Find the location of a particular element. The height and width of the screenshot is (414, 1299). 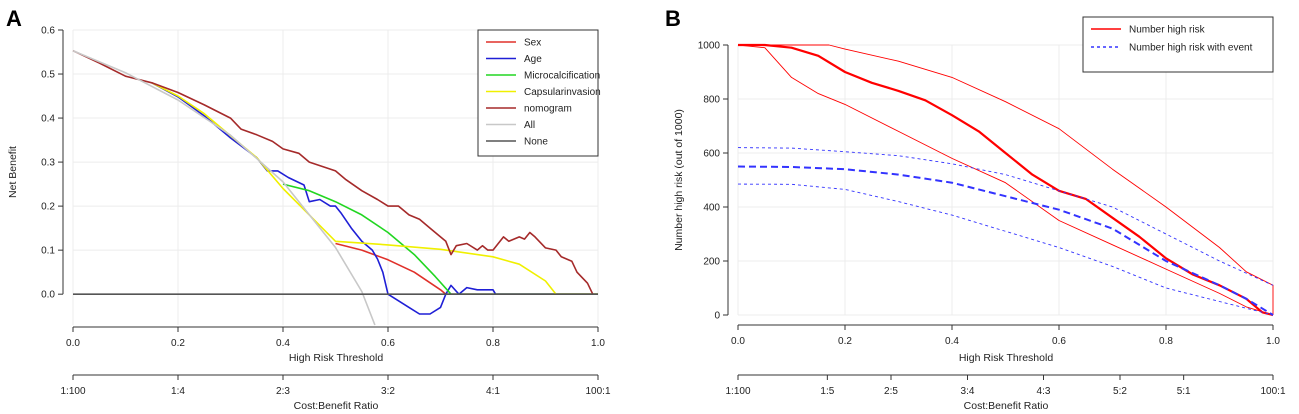

series-line-microcalcification is located at coordinates (440, 239).